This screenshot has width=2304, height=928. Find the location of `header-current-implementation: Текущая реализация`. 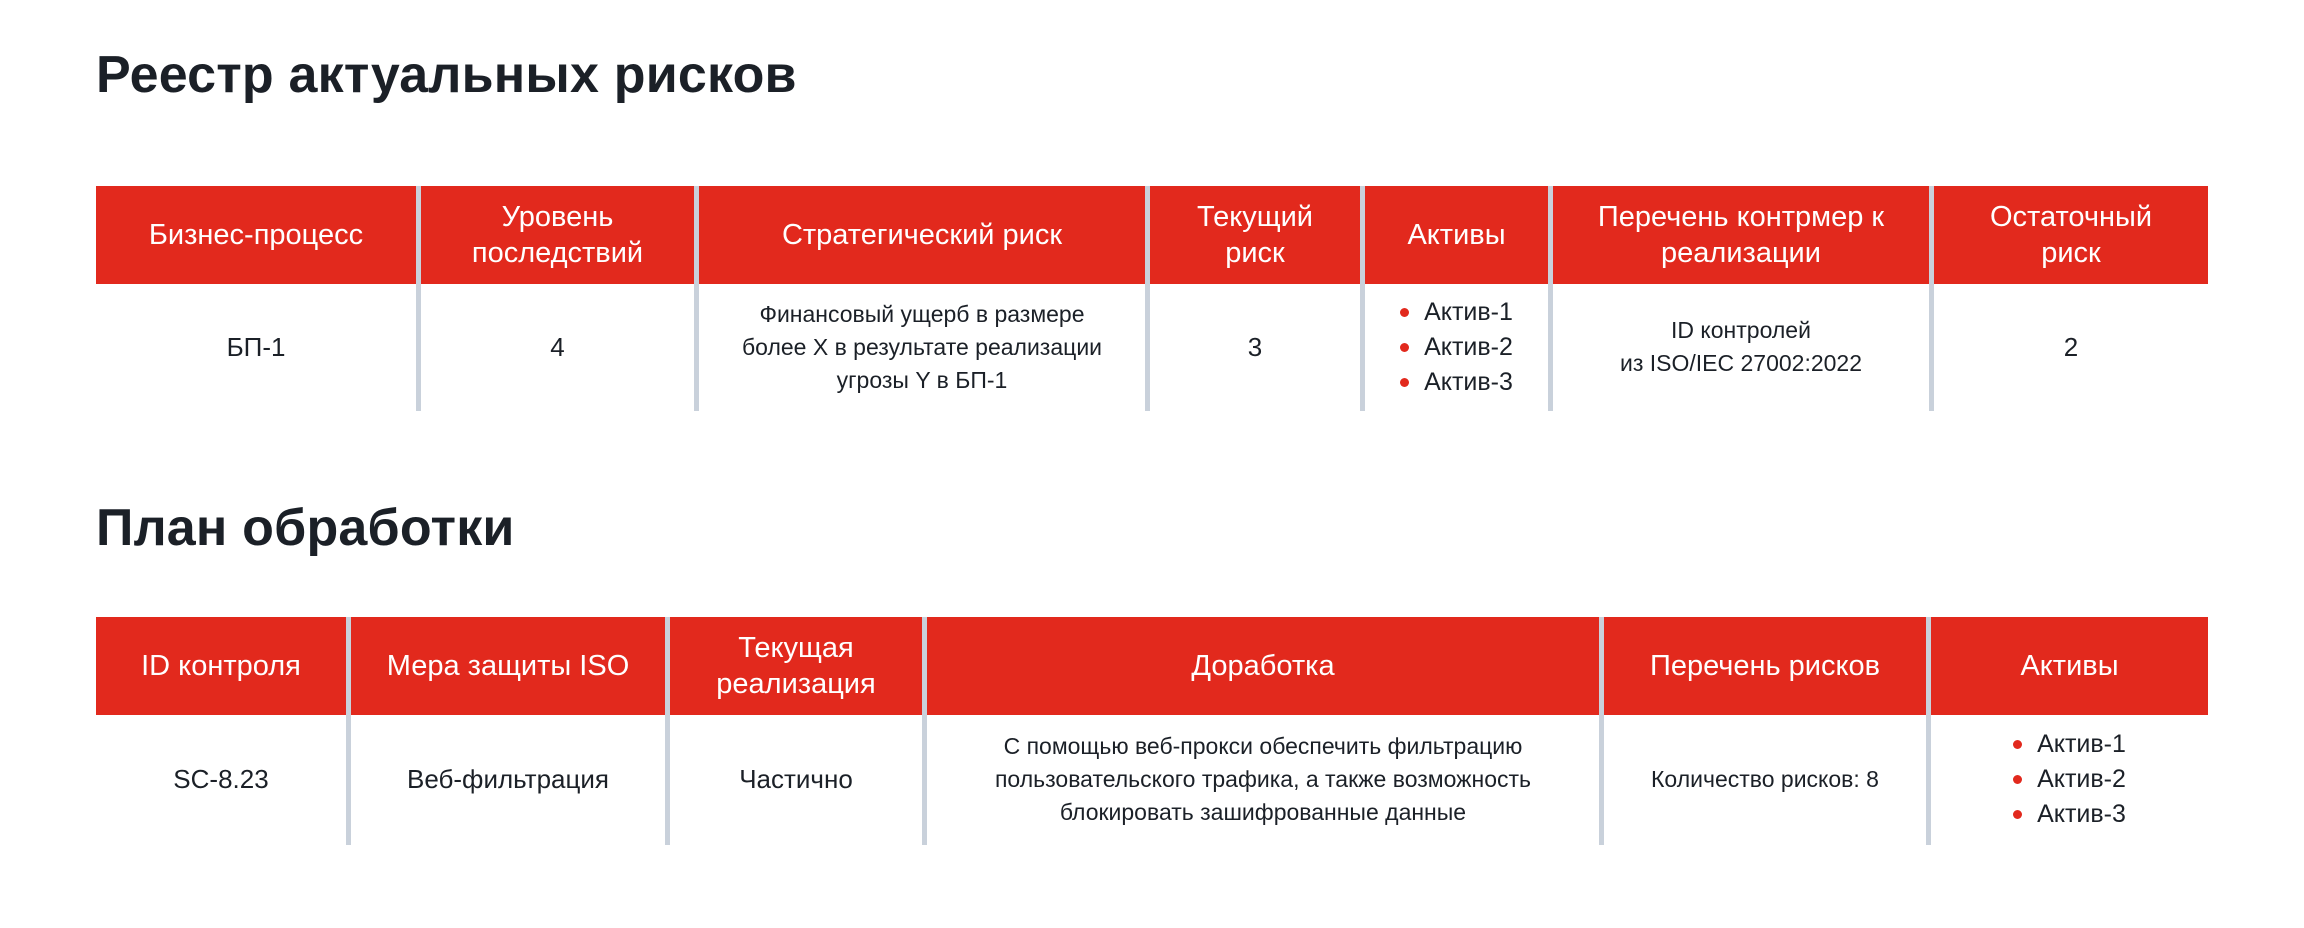

header-current-implementation: Текущая реализация is located at coordinates (796, 665).